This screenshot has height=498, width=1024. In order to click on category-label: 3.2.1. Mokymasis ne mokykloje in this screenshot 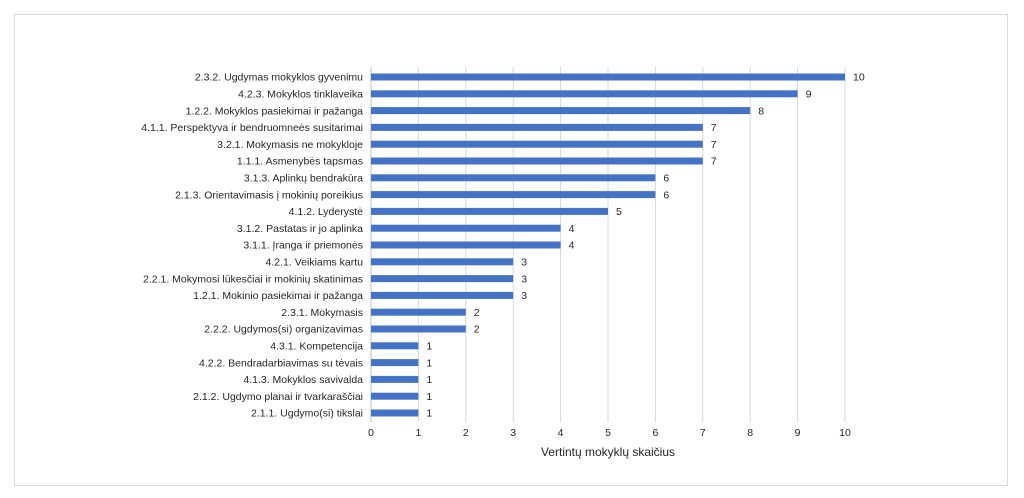, I will do `click(290, 145)`.